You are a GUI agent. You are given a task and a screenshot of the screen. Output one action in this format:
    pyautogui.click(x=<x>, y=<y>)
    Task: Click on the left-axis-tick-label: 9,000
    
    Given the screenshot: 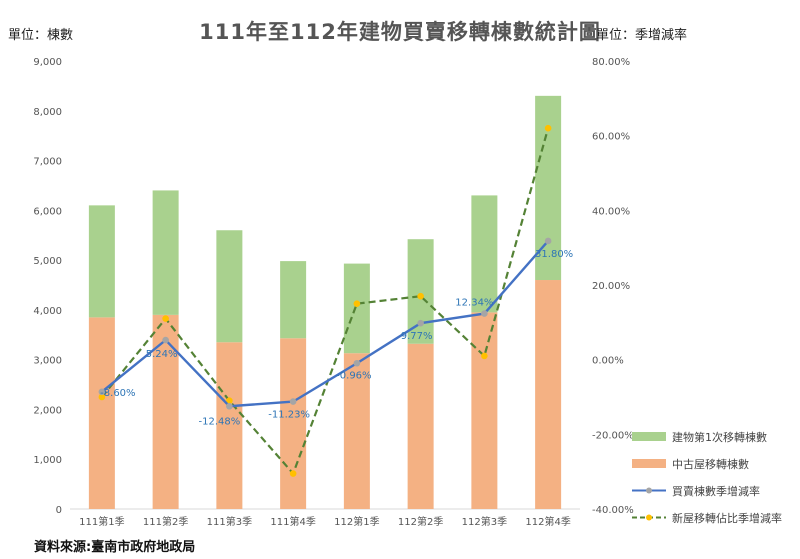 What is the action you would take?
    pyautogui.click(x=47, y=62)
    